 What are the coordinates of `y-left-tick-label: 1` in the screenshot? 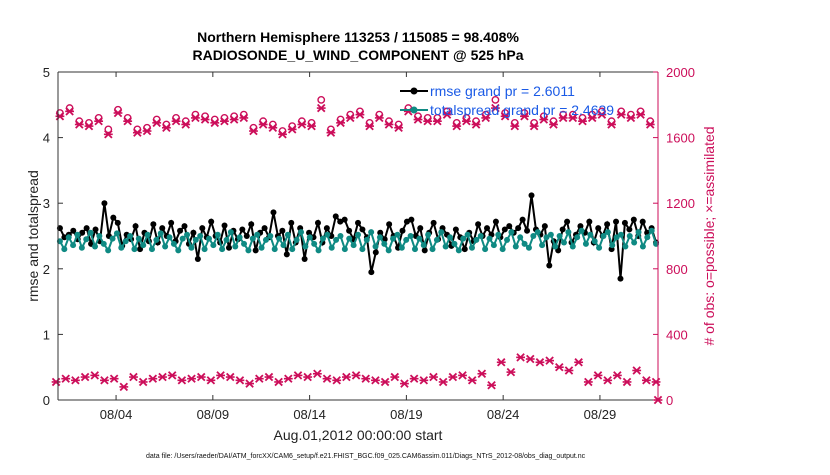 It's located at (46, 334).